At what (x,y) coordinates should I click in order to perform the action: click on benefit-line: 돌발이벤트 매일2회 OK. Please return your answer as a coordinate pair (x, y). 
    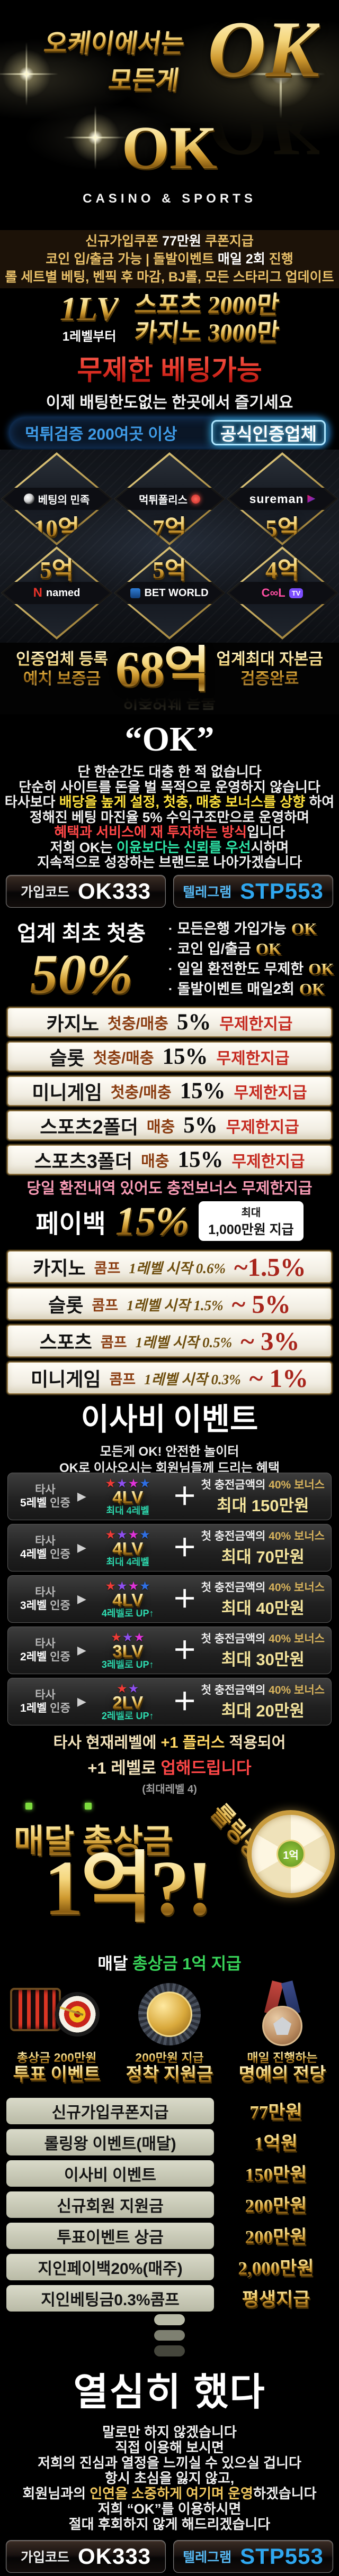
    Looking at the image, I should click on (251, 989).